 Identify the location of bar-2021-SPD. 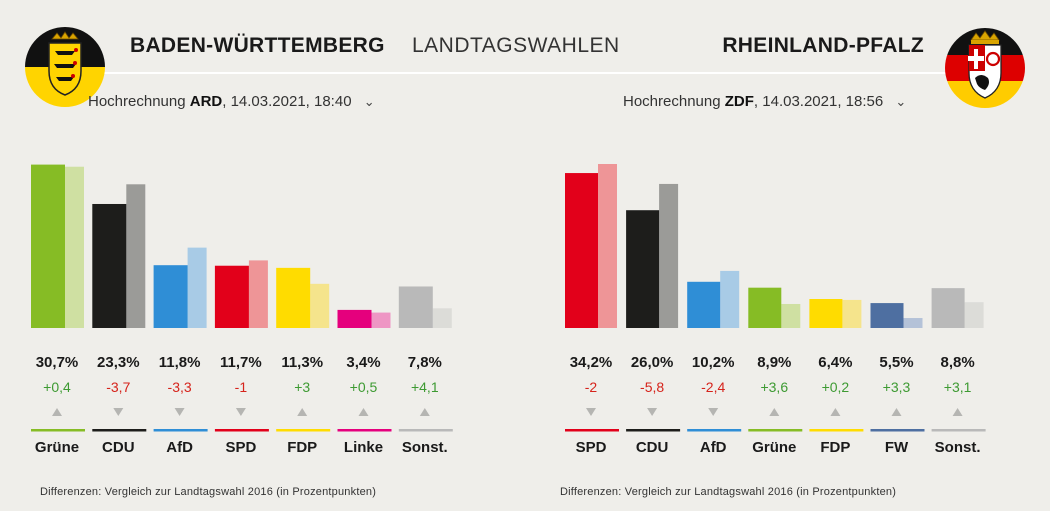
(581, 250).